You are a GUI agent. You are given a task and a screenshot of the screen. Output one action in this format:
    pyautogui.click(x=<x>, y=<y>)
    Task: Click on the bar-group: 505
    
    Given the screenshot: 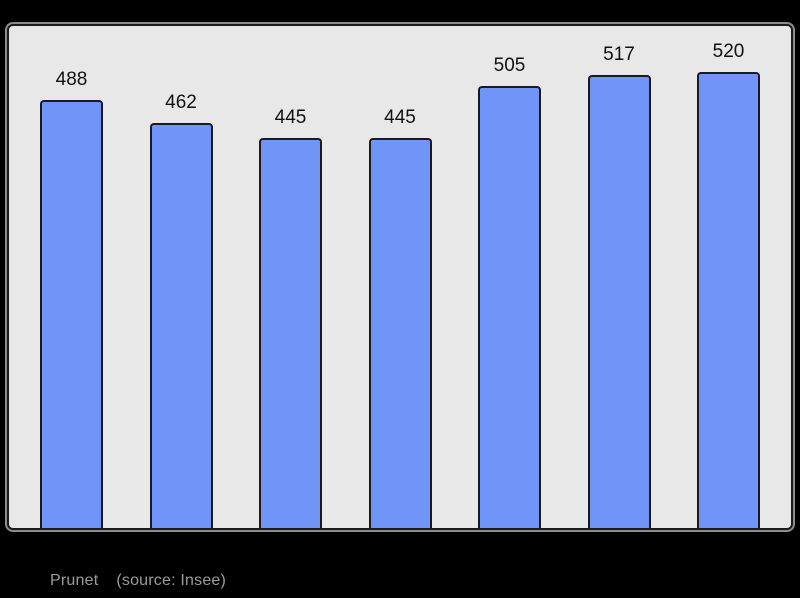 What is the action you would take?
    pyautogui.click(x=509, y=292)
    